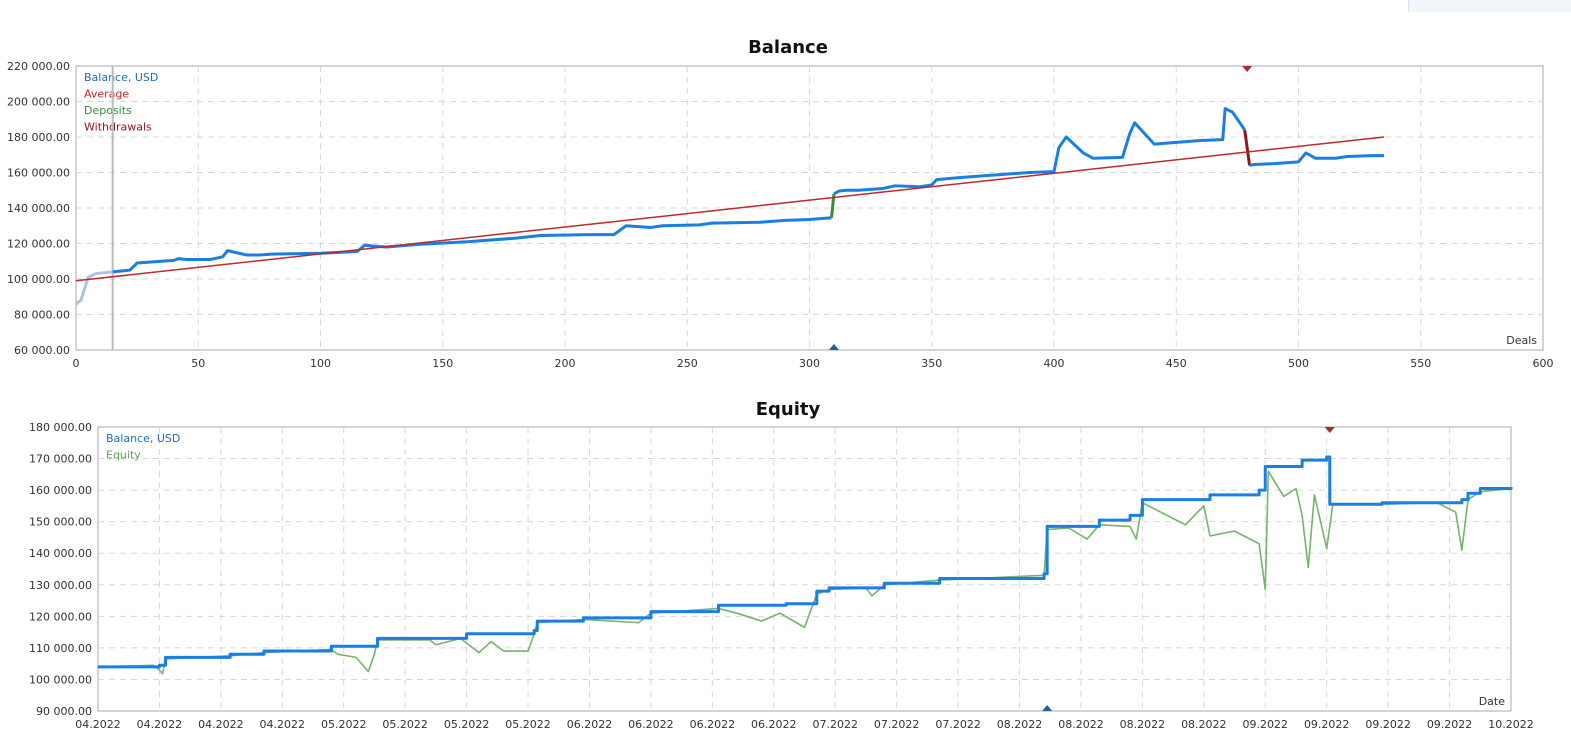 The image size is (1571, 743). Describe the element at coordinates (931, 363) in the screenshot. I see `x-tick-label: 350` at that location.